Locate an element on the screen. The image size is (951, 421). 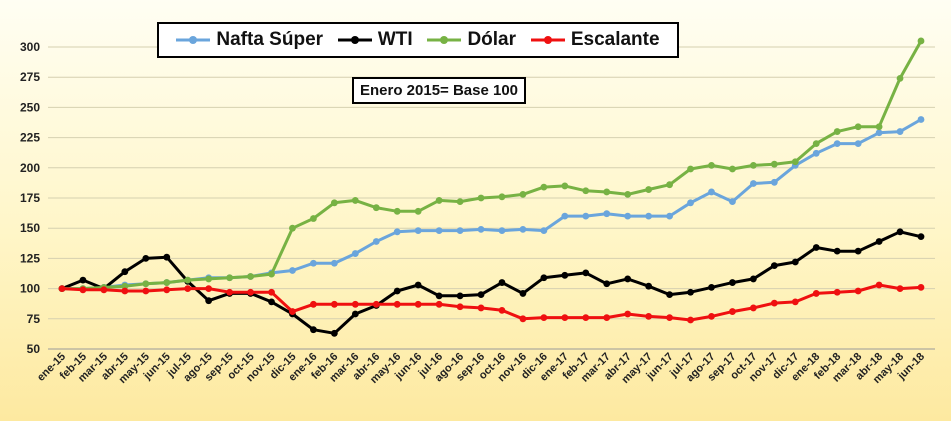
y-tick-label: 75 is located at coordinates (34, 319).